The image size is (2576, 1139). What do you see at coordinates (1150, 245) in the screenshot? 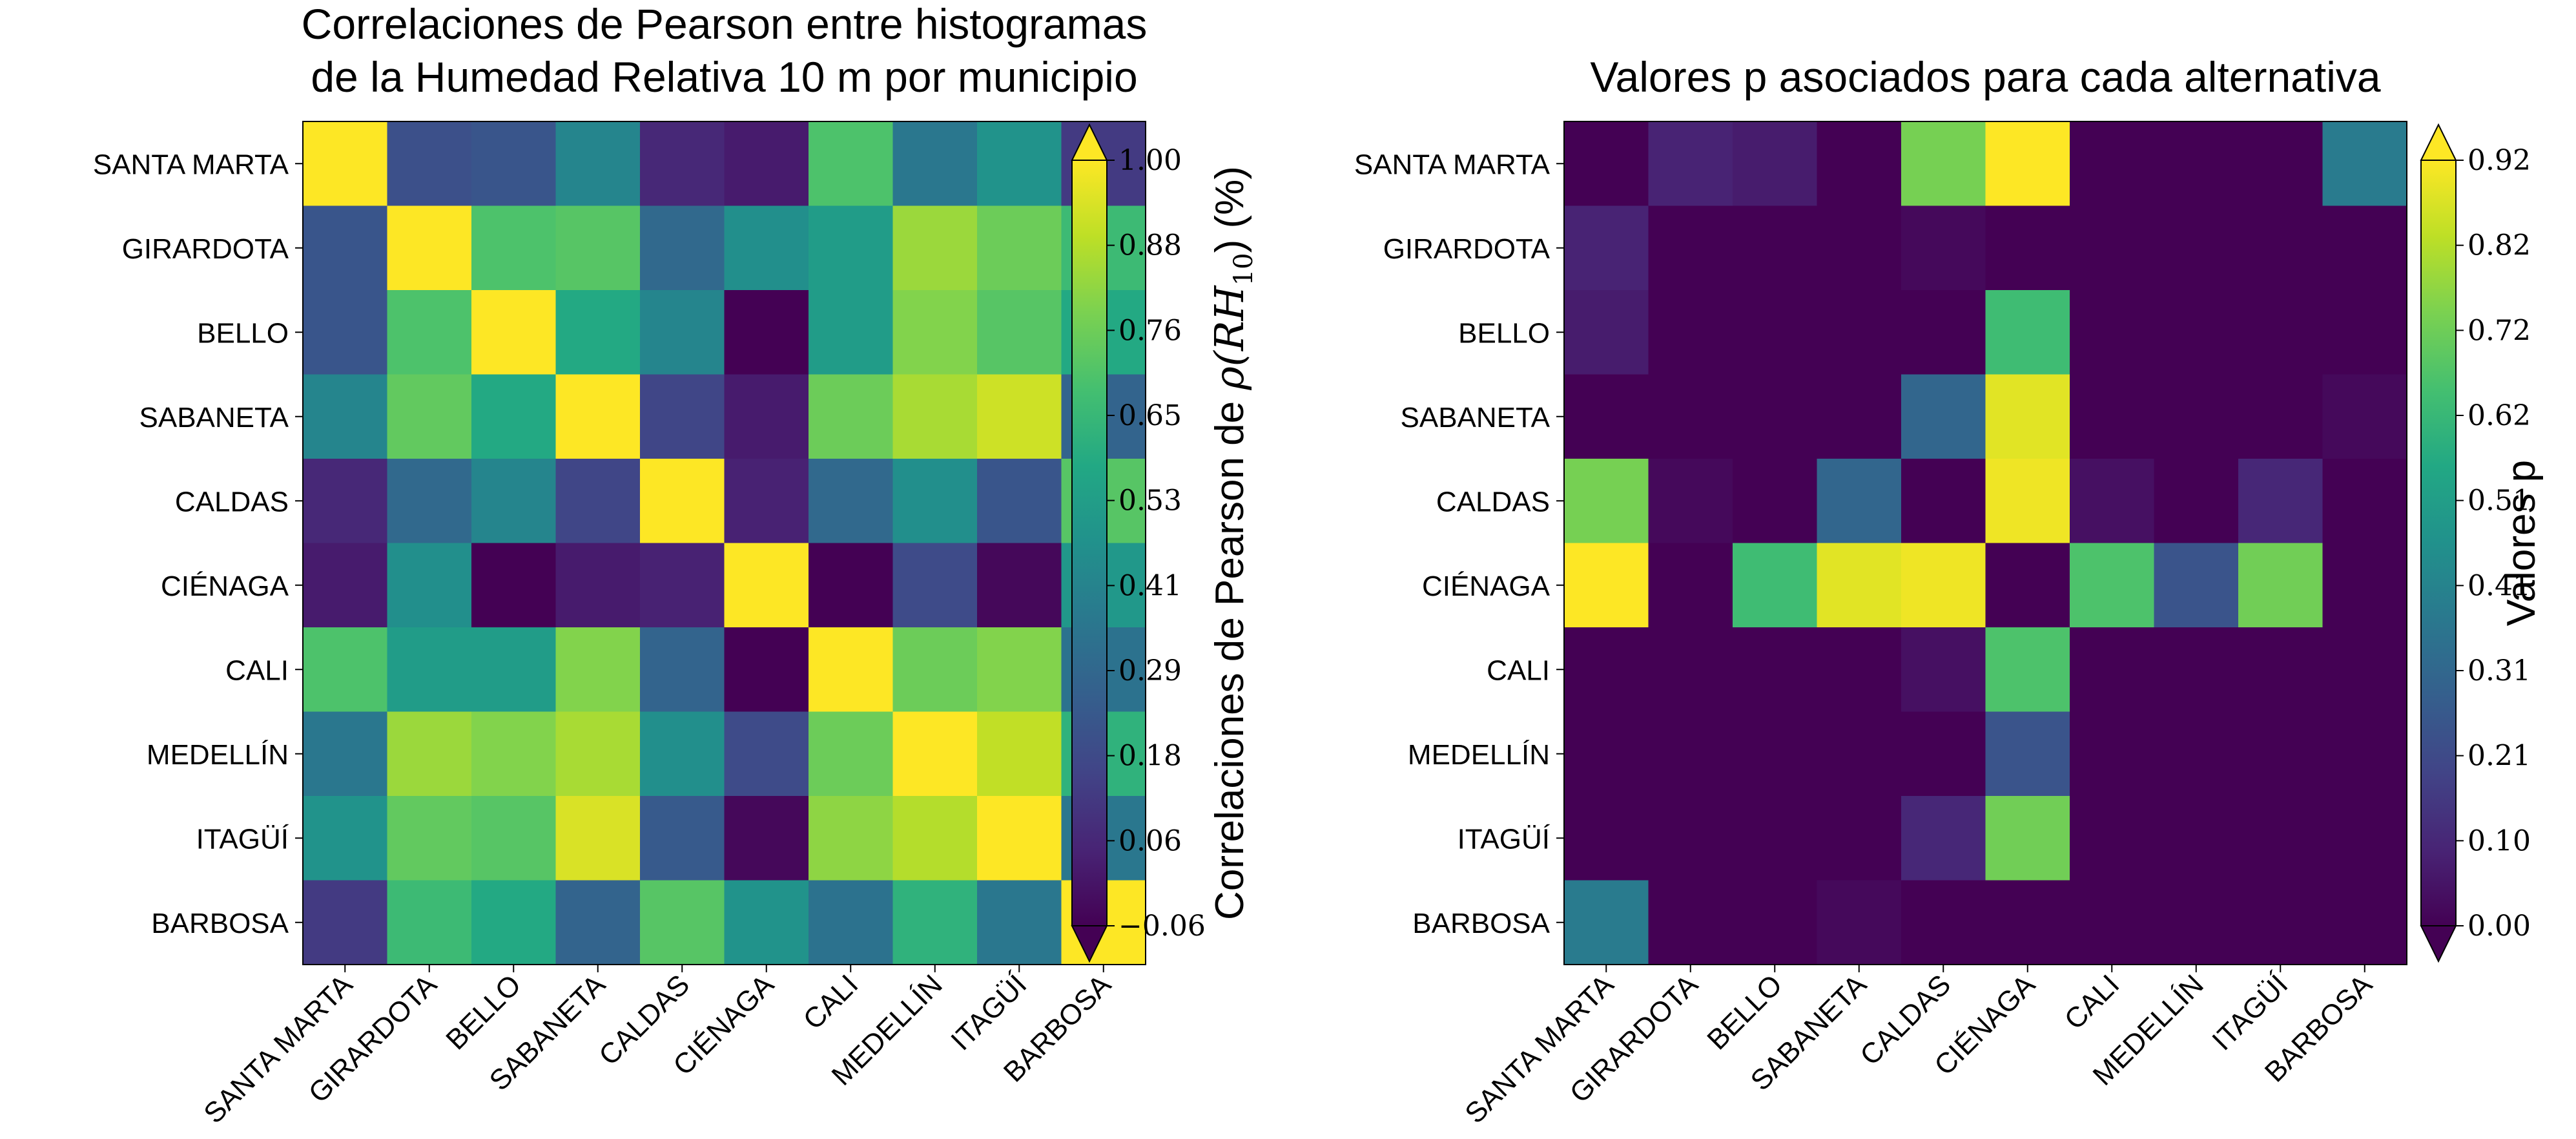
I see `colorbar-tick-label: 0.88` at bounding box center [1150, 245].